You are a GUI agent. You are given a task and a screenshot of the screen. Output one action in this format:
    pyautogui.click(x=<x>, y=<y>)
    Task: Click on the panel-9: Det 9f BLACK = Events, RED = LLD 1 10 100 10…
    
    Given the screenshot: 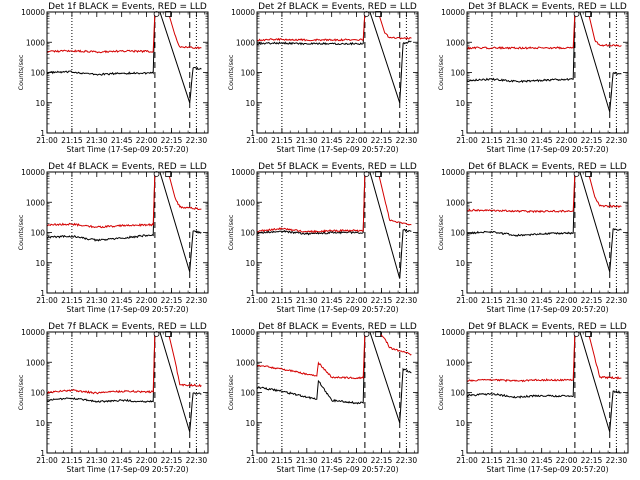 What is the action you would take?
    pyautogui.click(x=533, y=398)
    